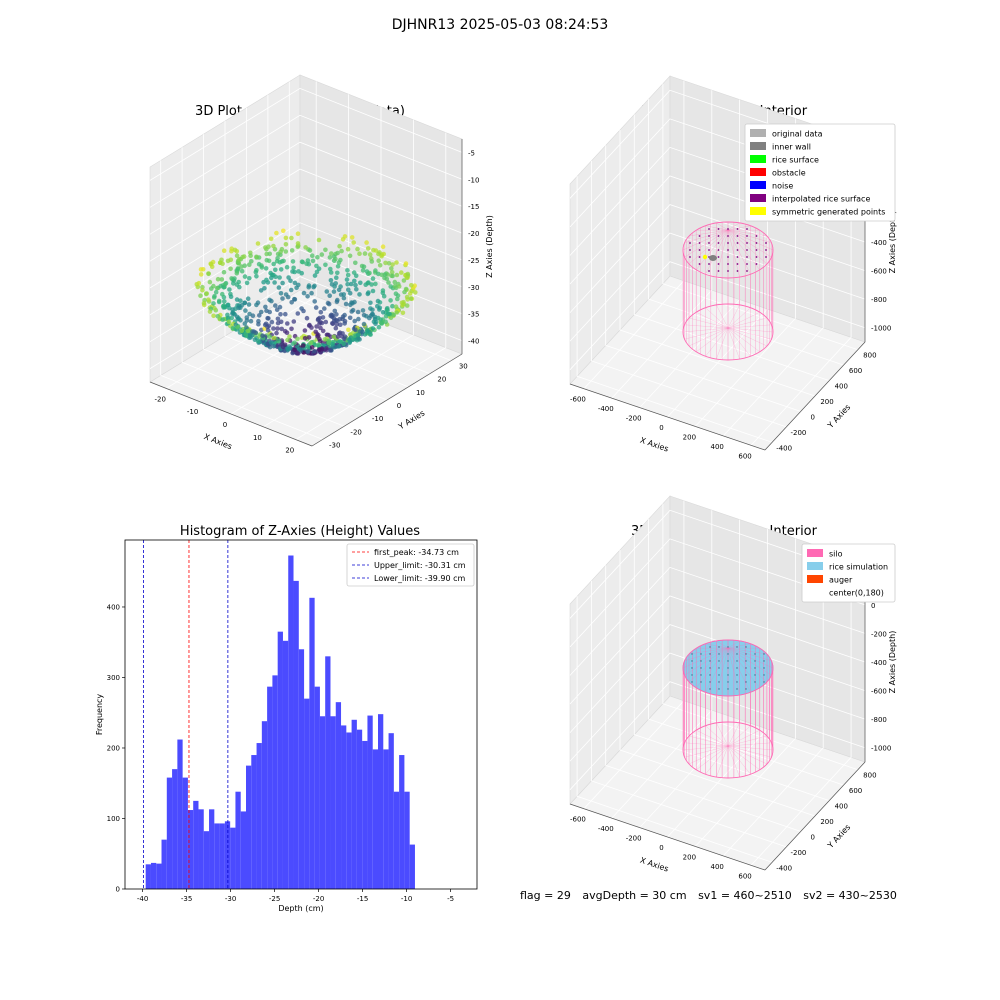 This screenshot has width=1000, height=1000. Describe the element at coordinates (218, 441) in the screenshot. I see `raw-x-axis-label: X Axies` at that location.